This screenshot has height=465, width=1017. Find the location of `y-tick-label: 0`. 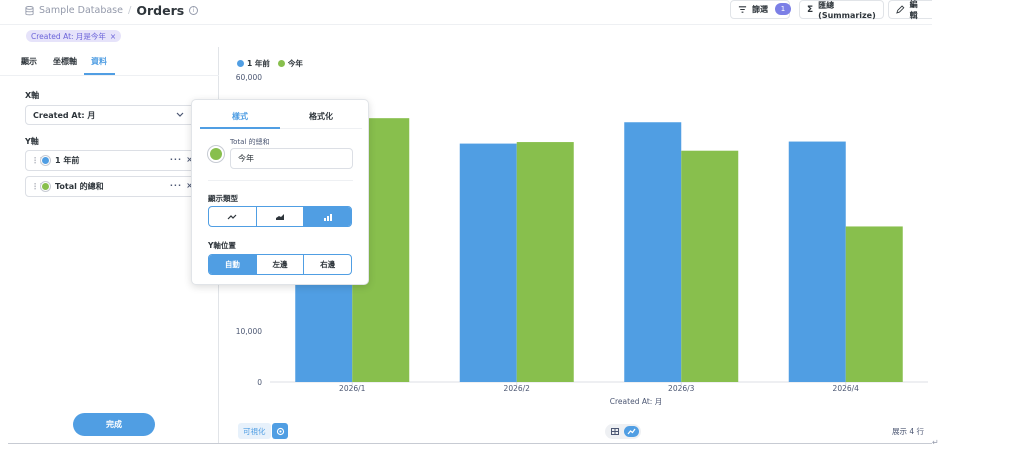

y-tick-label: 0 is located at coordinates (259, 382).